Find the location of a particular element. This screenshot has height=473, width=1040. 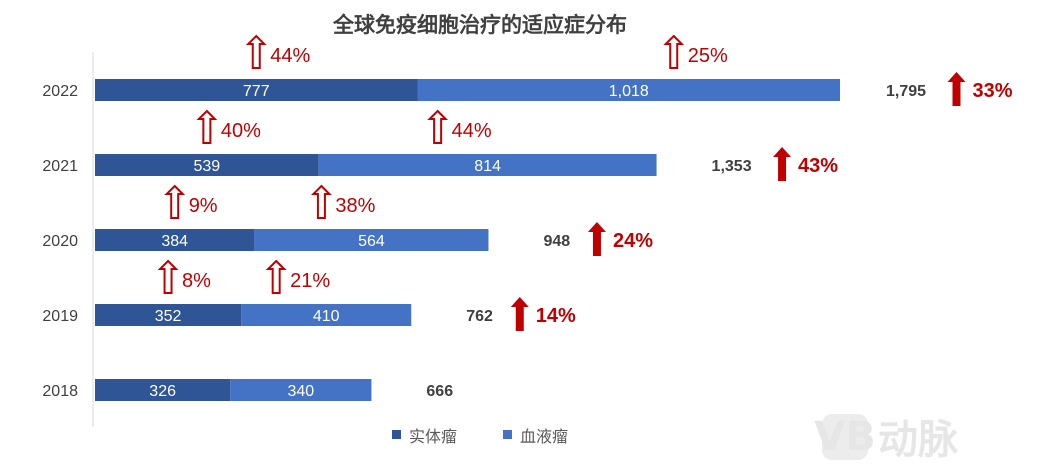

data-label-blood-tumor: 814 is located at coordinates (487, 166).